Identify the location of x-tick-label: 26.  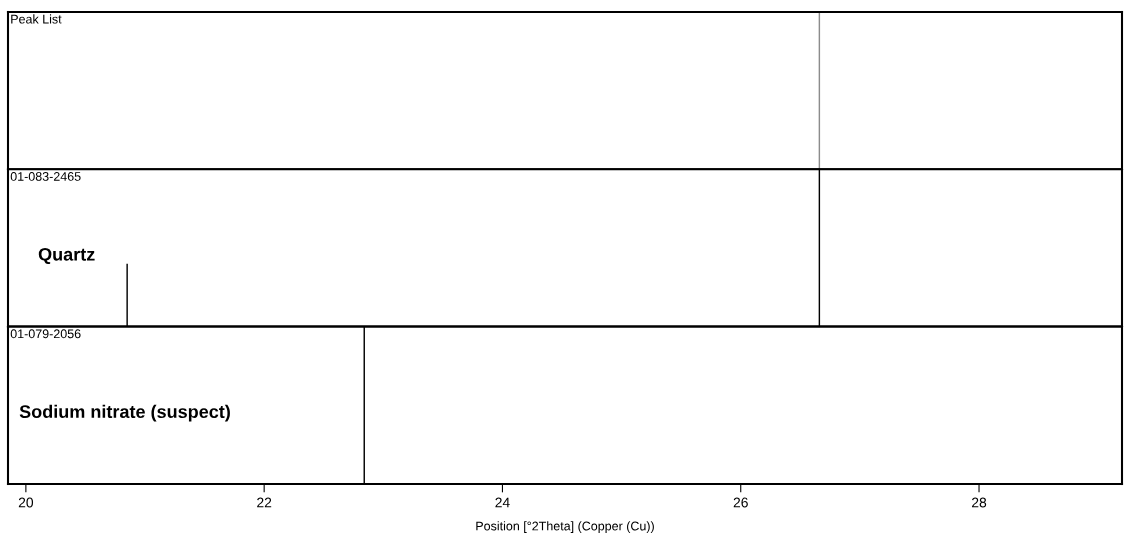
(740, 502).